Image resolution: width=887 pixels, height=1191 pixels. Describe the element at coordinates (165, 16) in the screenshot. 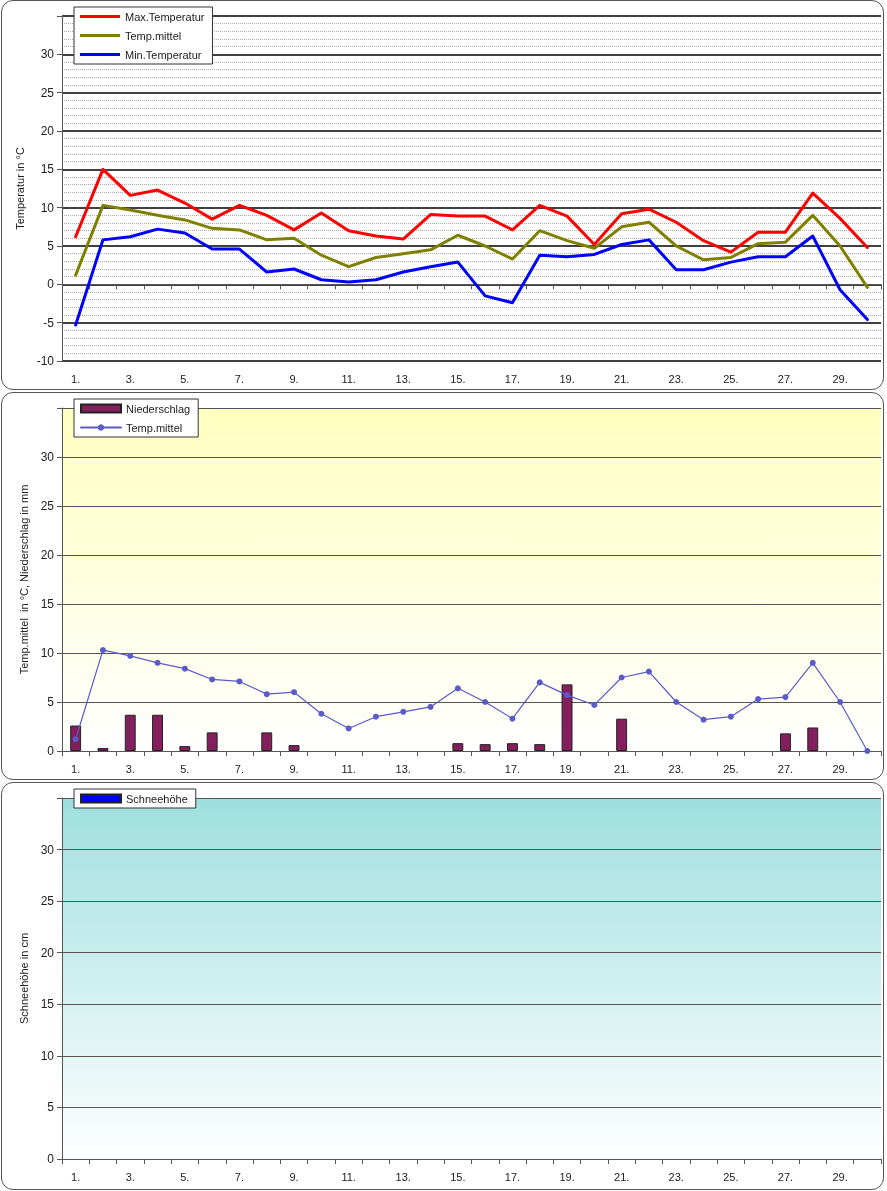

I see `legend-label: Max.Temperatur` at that location.